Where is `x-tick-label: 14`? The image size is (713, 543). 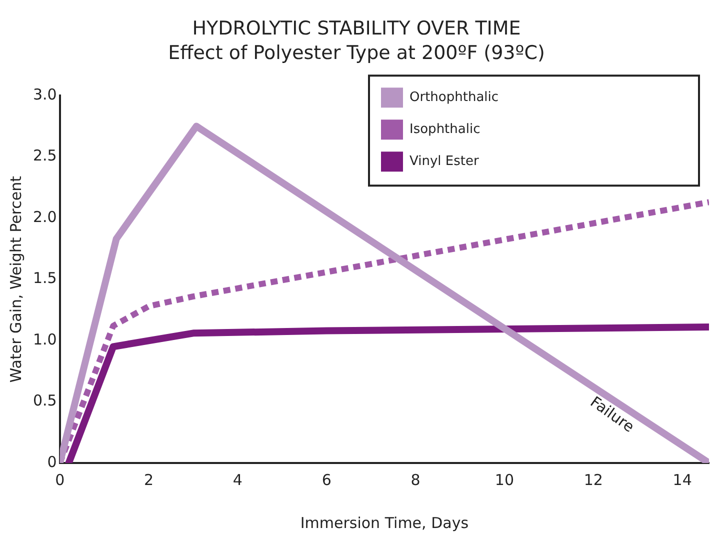
x-tick-label: 14 is located at coordinates (682, 479).